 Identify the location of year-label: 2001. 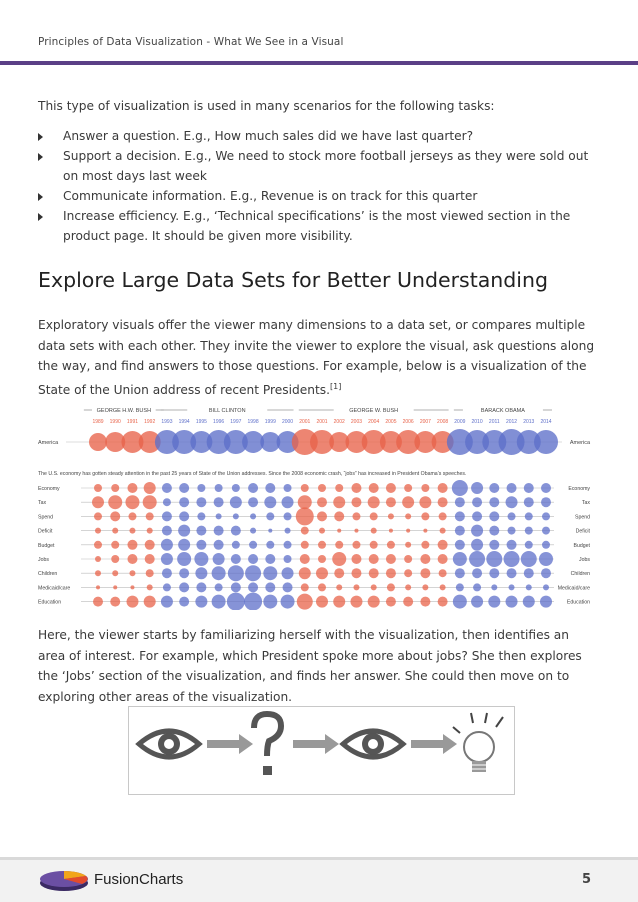
(304, 422).